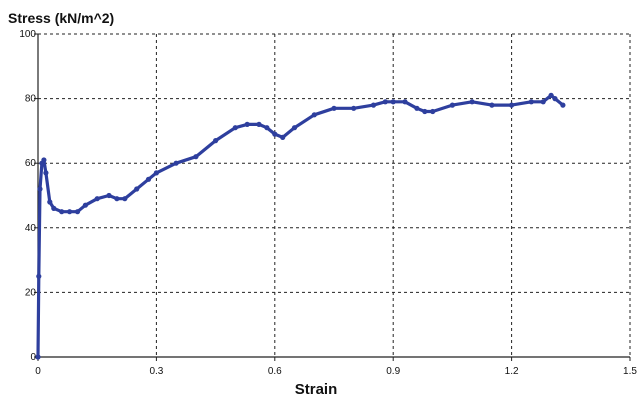 This screenshot has height=399, width=644. I want to click on y-tick-label: 20, so click(31, 292).